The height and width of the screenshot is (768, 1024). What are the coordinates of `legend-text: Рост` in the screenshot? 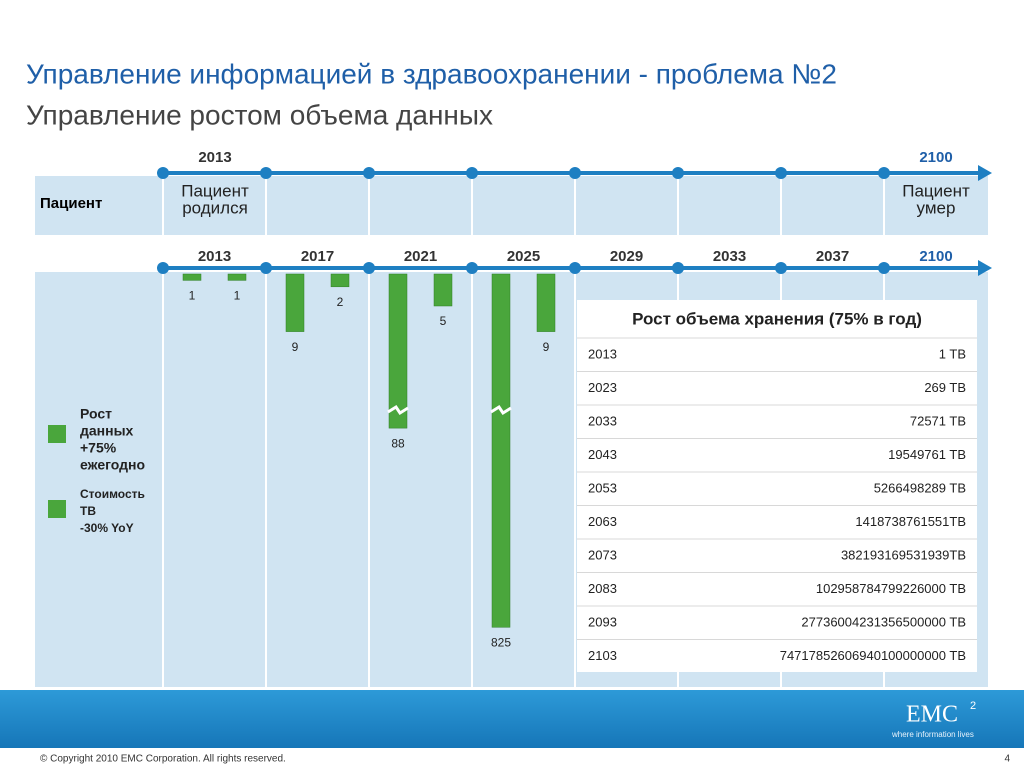 It's located at (96, 414).